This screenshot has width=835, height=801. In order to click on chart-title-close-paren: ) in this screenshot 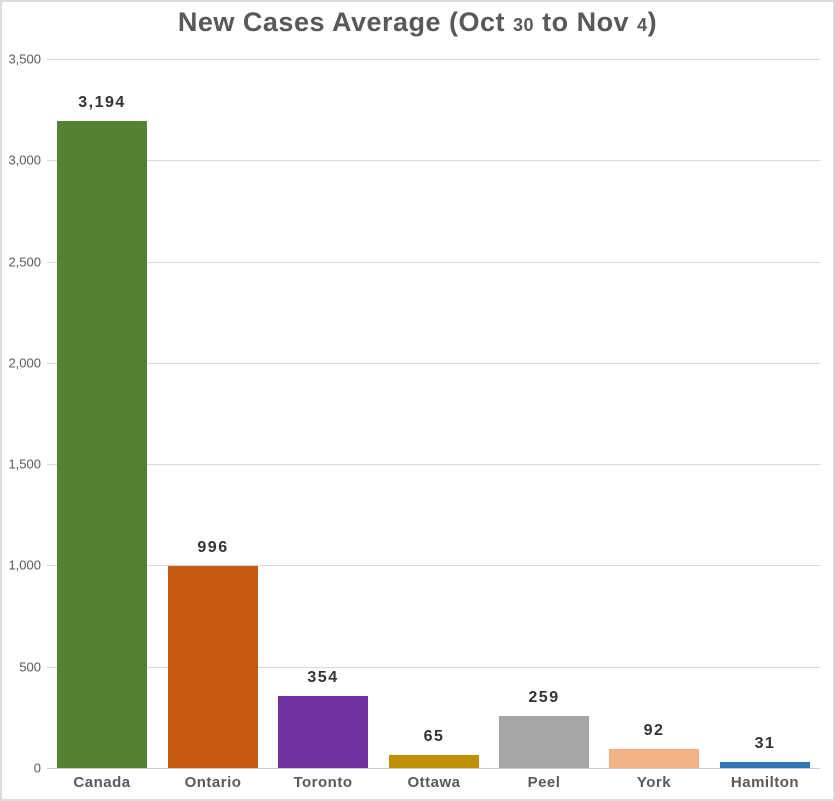, I will do `click(652, 22)`.